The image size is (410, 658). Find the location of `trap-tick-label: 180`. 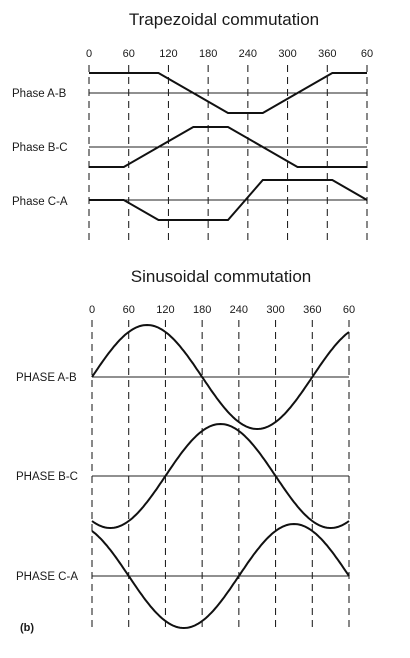

trap-tick-label: 180 is located at coordinates (208, 54).